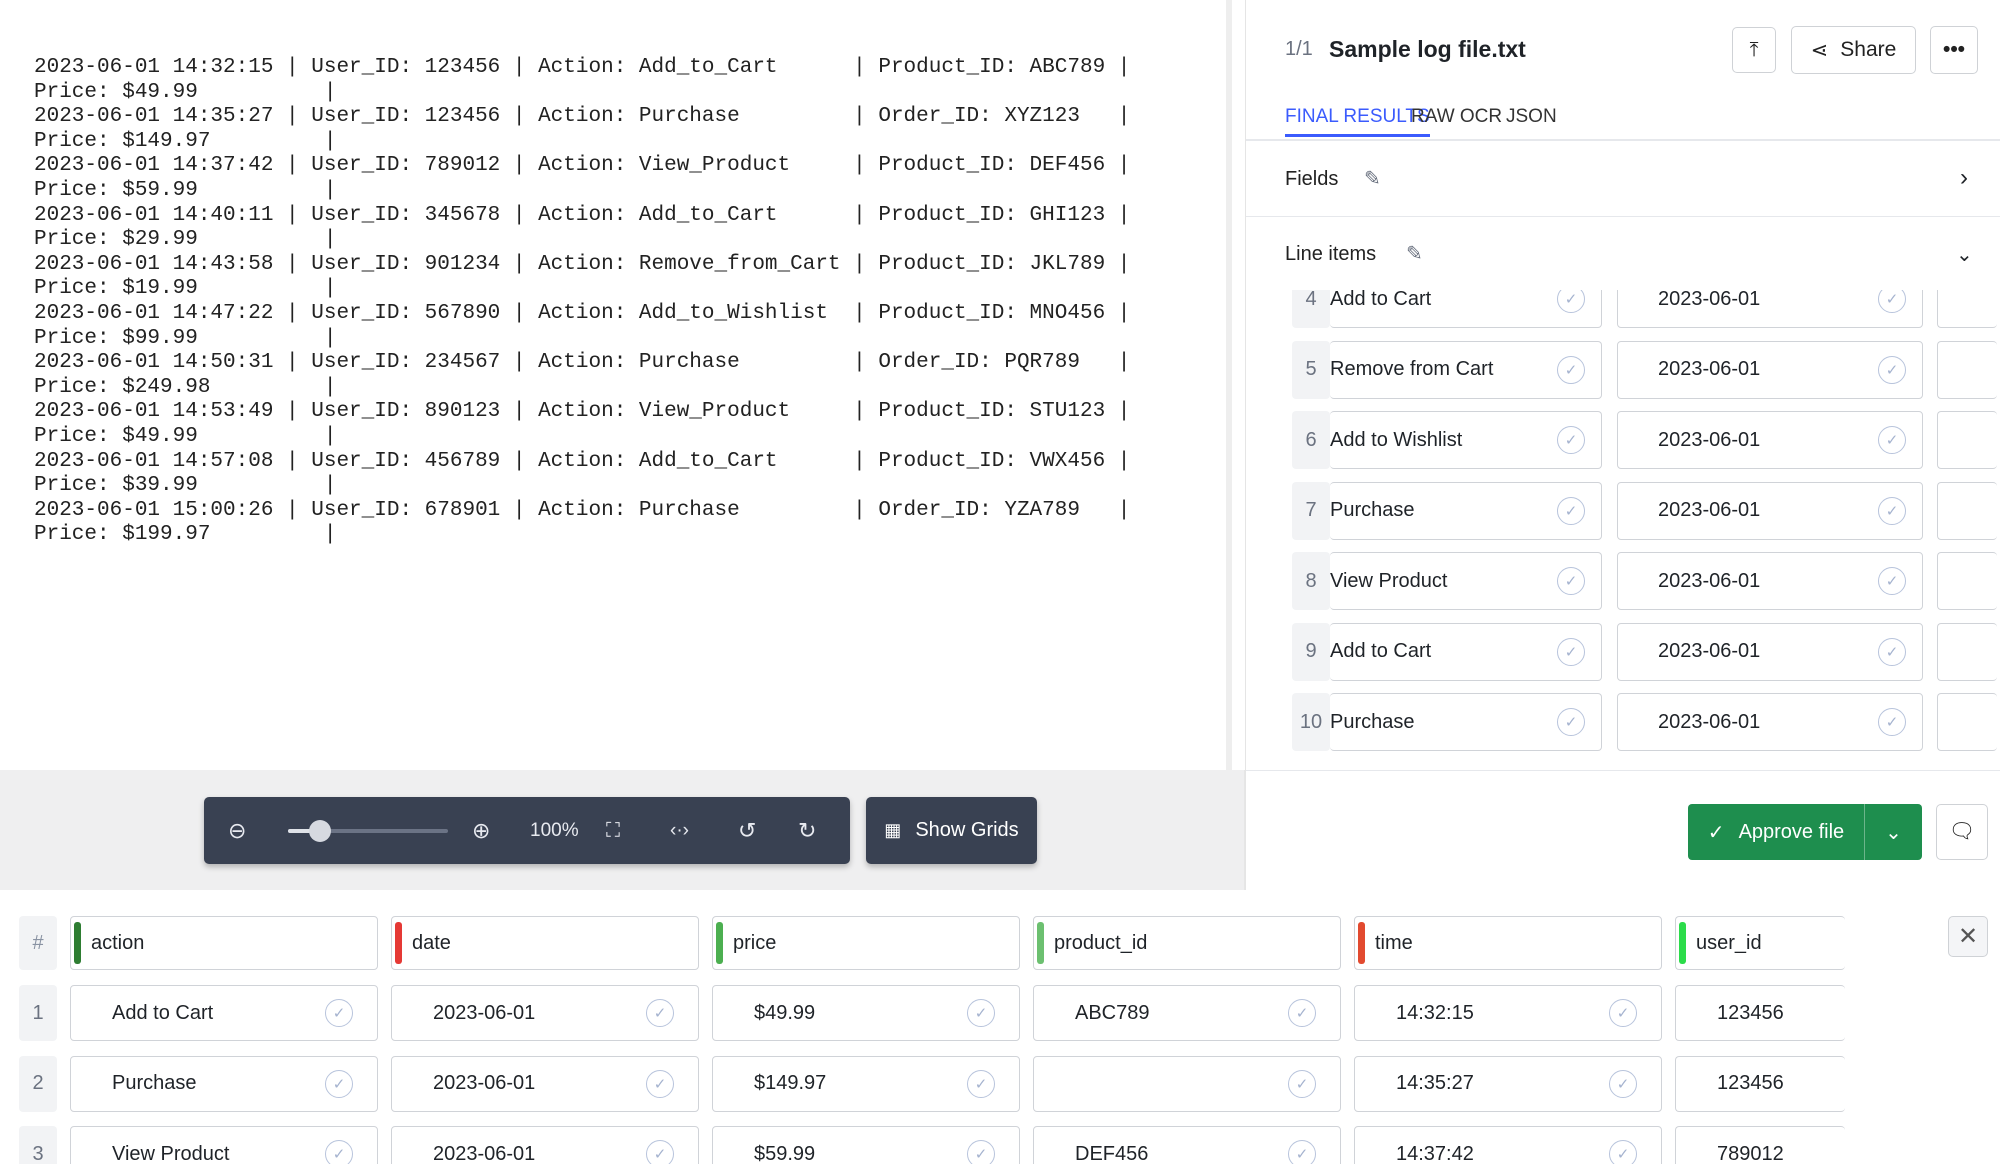 This screenshot has height=1164, width=2000. Describe the element at coordinates (1312, 179) in the screenshot. I see `fields-section-title: Fields` at that location.